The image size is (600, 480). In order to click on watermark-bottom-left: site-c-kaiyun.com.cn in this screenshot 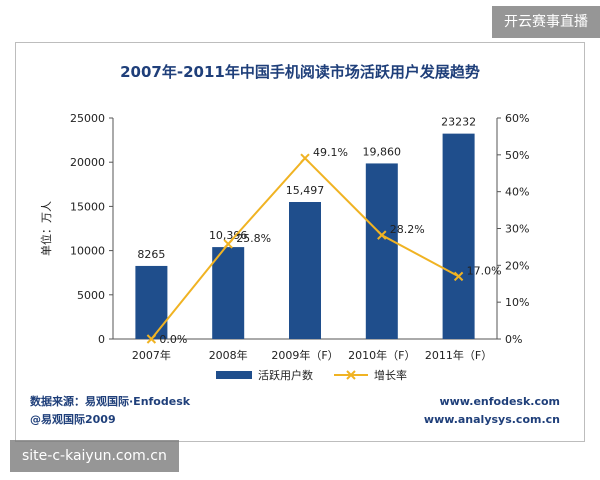, I will do `click(94, 456)`.